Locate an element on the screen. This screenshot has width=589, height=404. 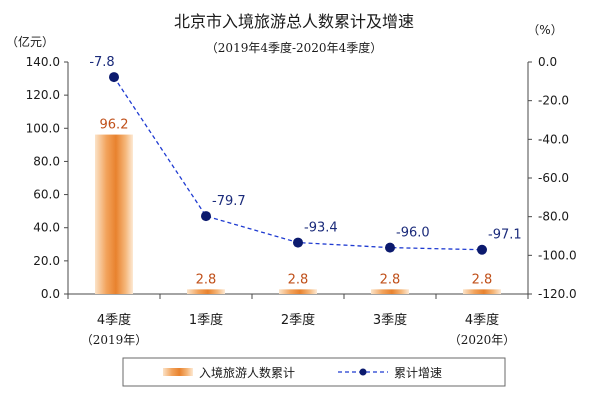
category-year-label: （2019年） is located at coordinates (114, 340).